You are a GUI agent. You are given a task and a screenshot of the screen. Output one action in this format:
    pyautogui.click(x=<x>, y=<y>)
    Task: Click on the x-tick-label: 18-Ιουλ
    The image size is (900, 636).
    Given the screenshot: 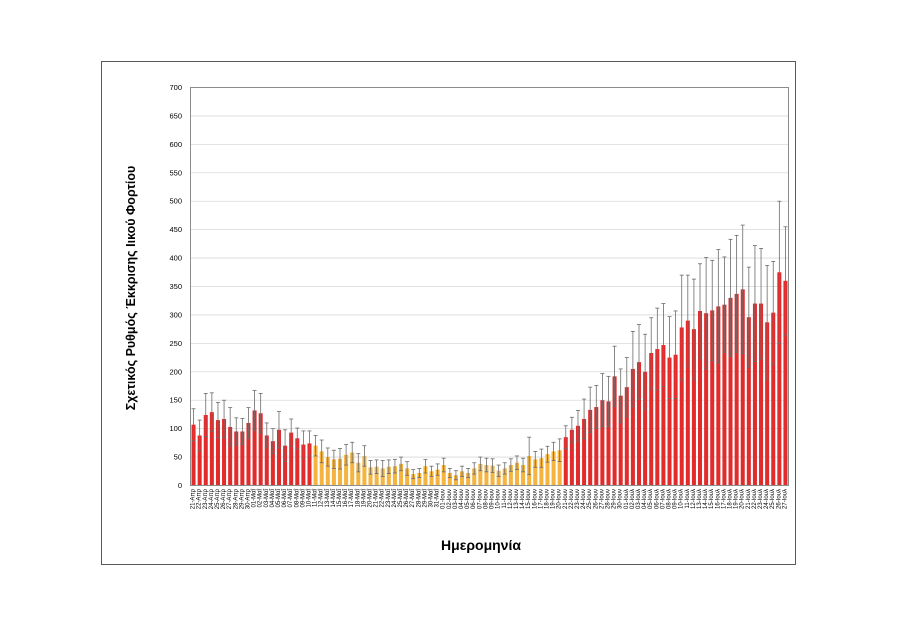 What is the action you would take?
    pyautogui.click(x=731, y=499)
    